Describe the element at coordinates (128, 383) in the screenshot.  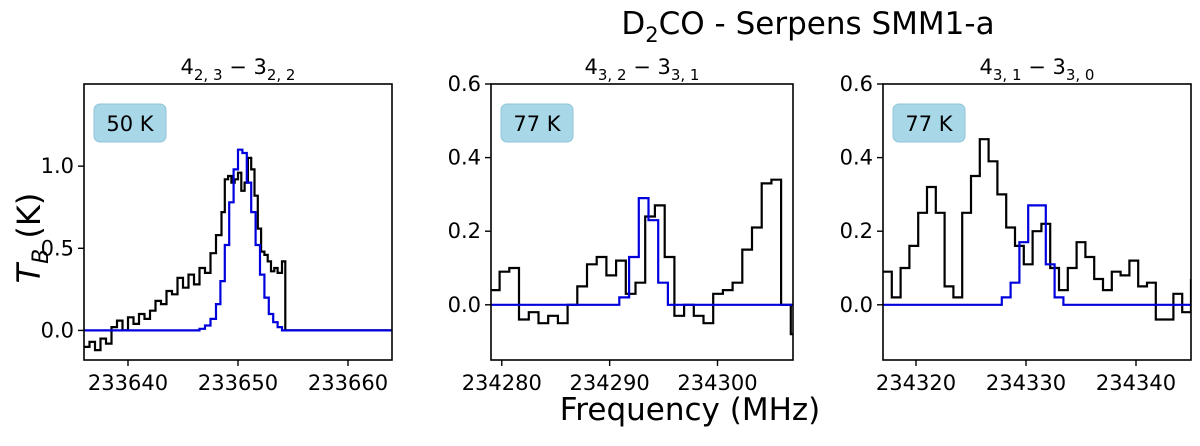
I see `x-tick-label: 233640` at that location.